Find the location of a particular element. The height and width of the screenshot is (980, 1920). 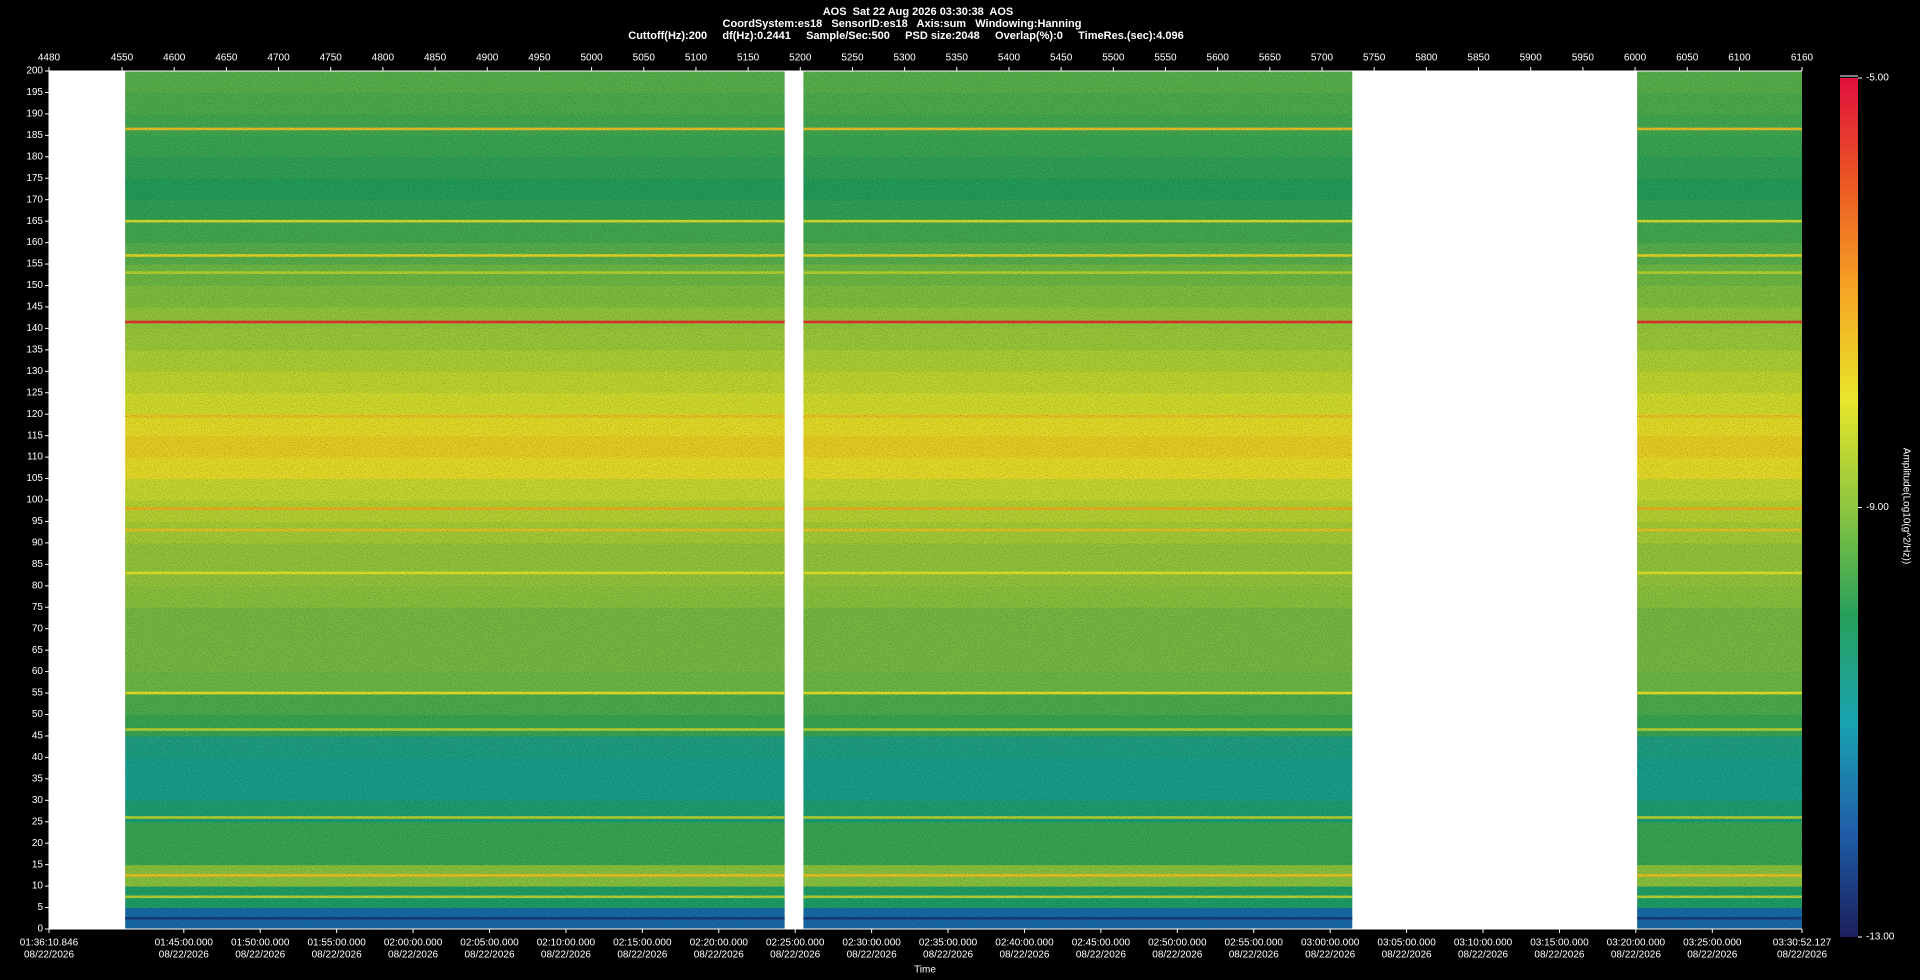

x-tick-label: 6100 is located at coordinates (1739, 58).